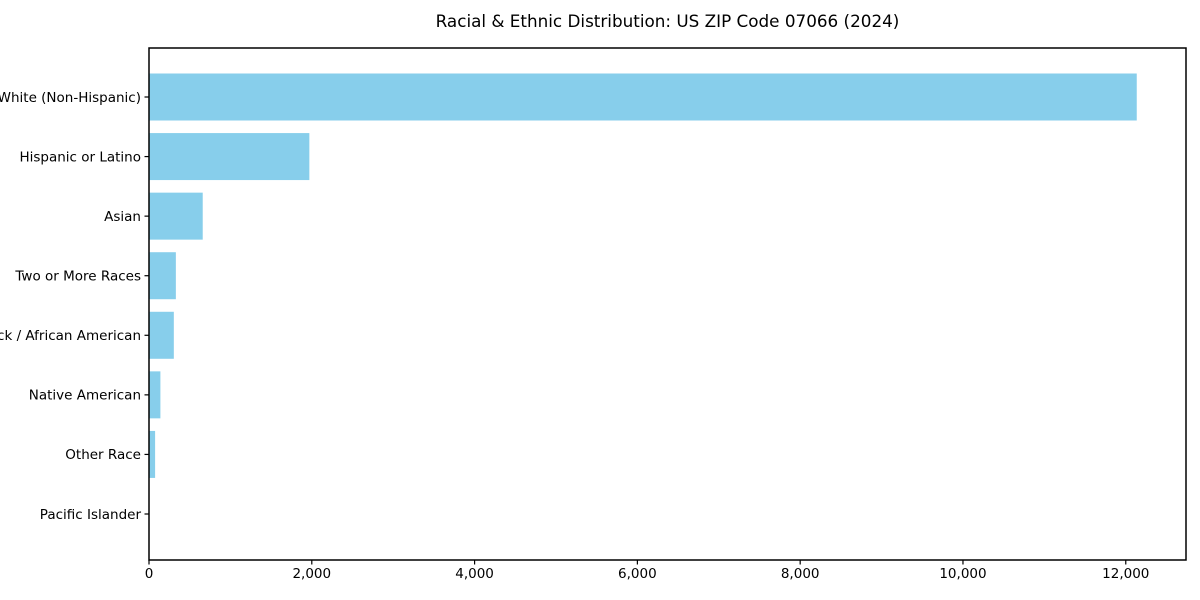 This screenshot has height=600, width=1200. What do you see at coordinates (85, 396) in the screenshot?
I see `category-label: Native American` at bounding box center [85, 396].